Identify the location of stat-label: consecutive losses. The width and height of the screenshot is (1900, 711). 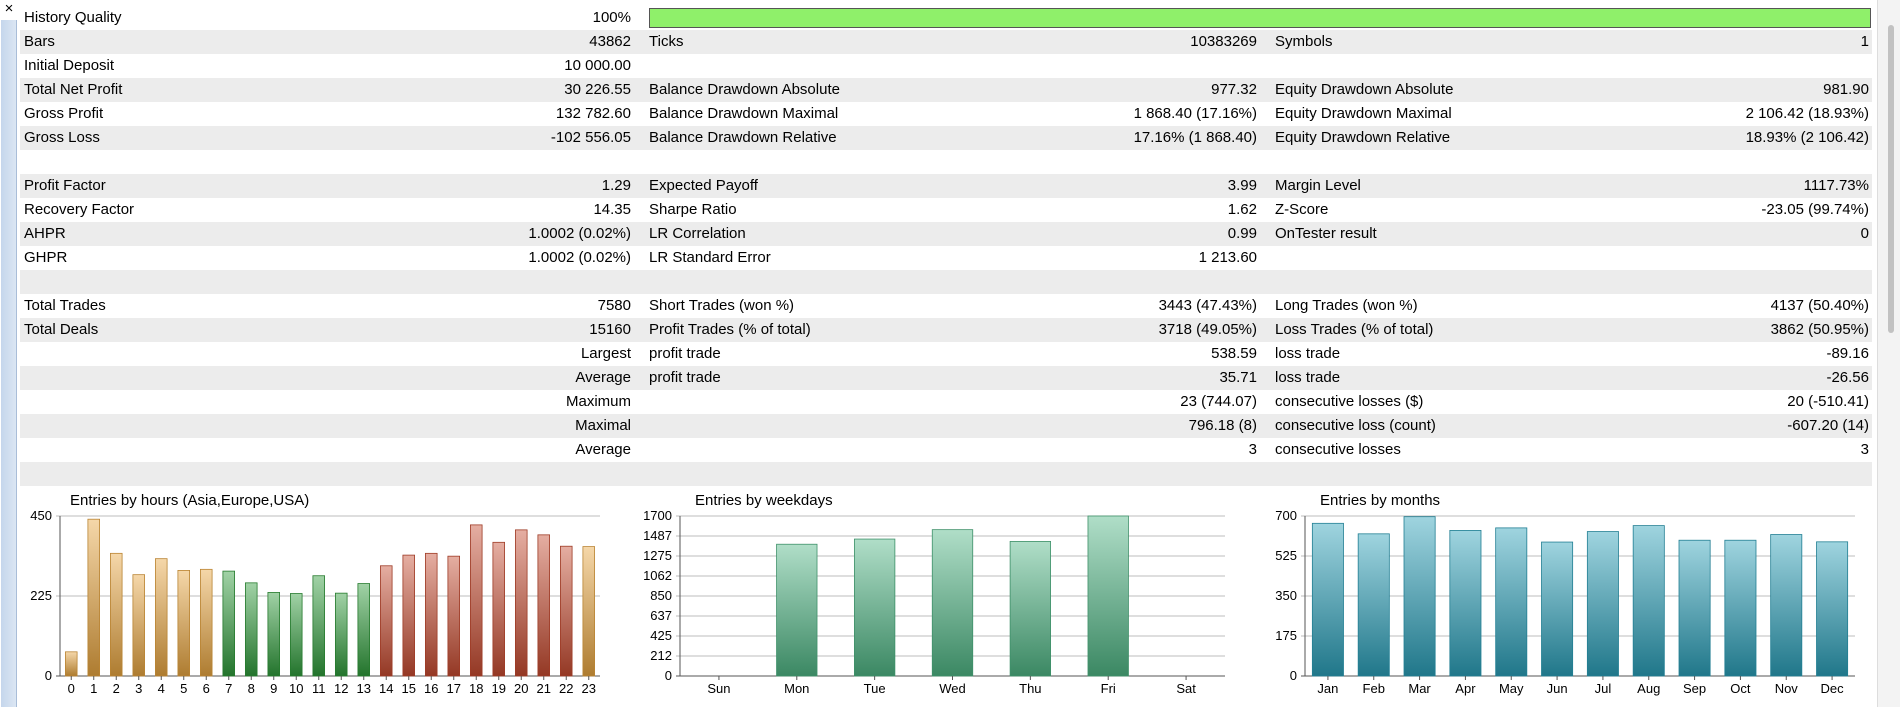
(1338, 449).